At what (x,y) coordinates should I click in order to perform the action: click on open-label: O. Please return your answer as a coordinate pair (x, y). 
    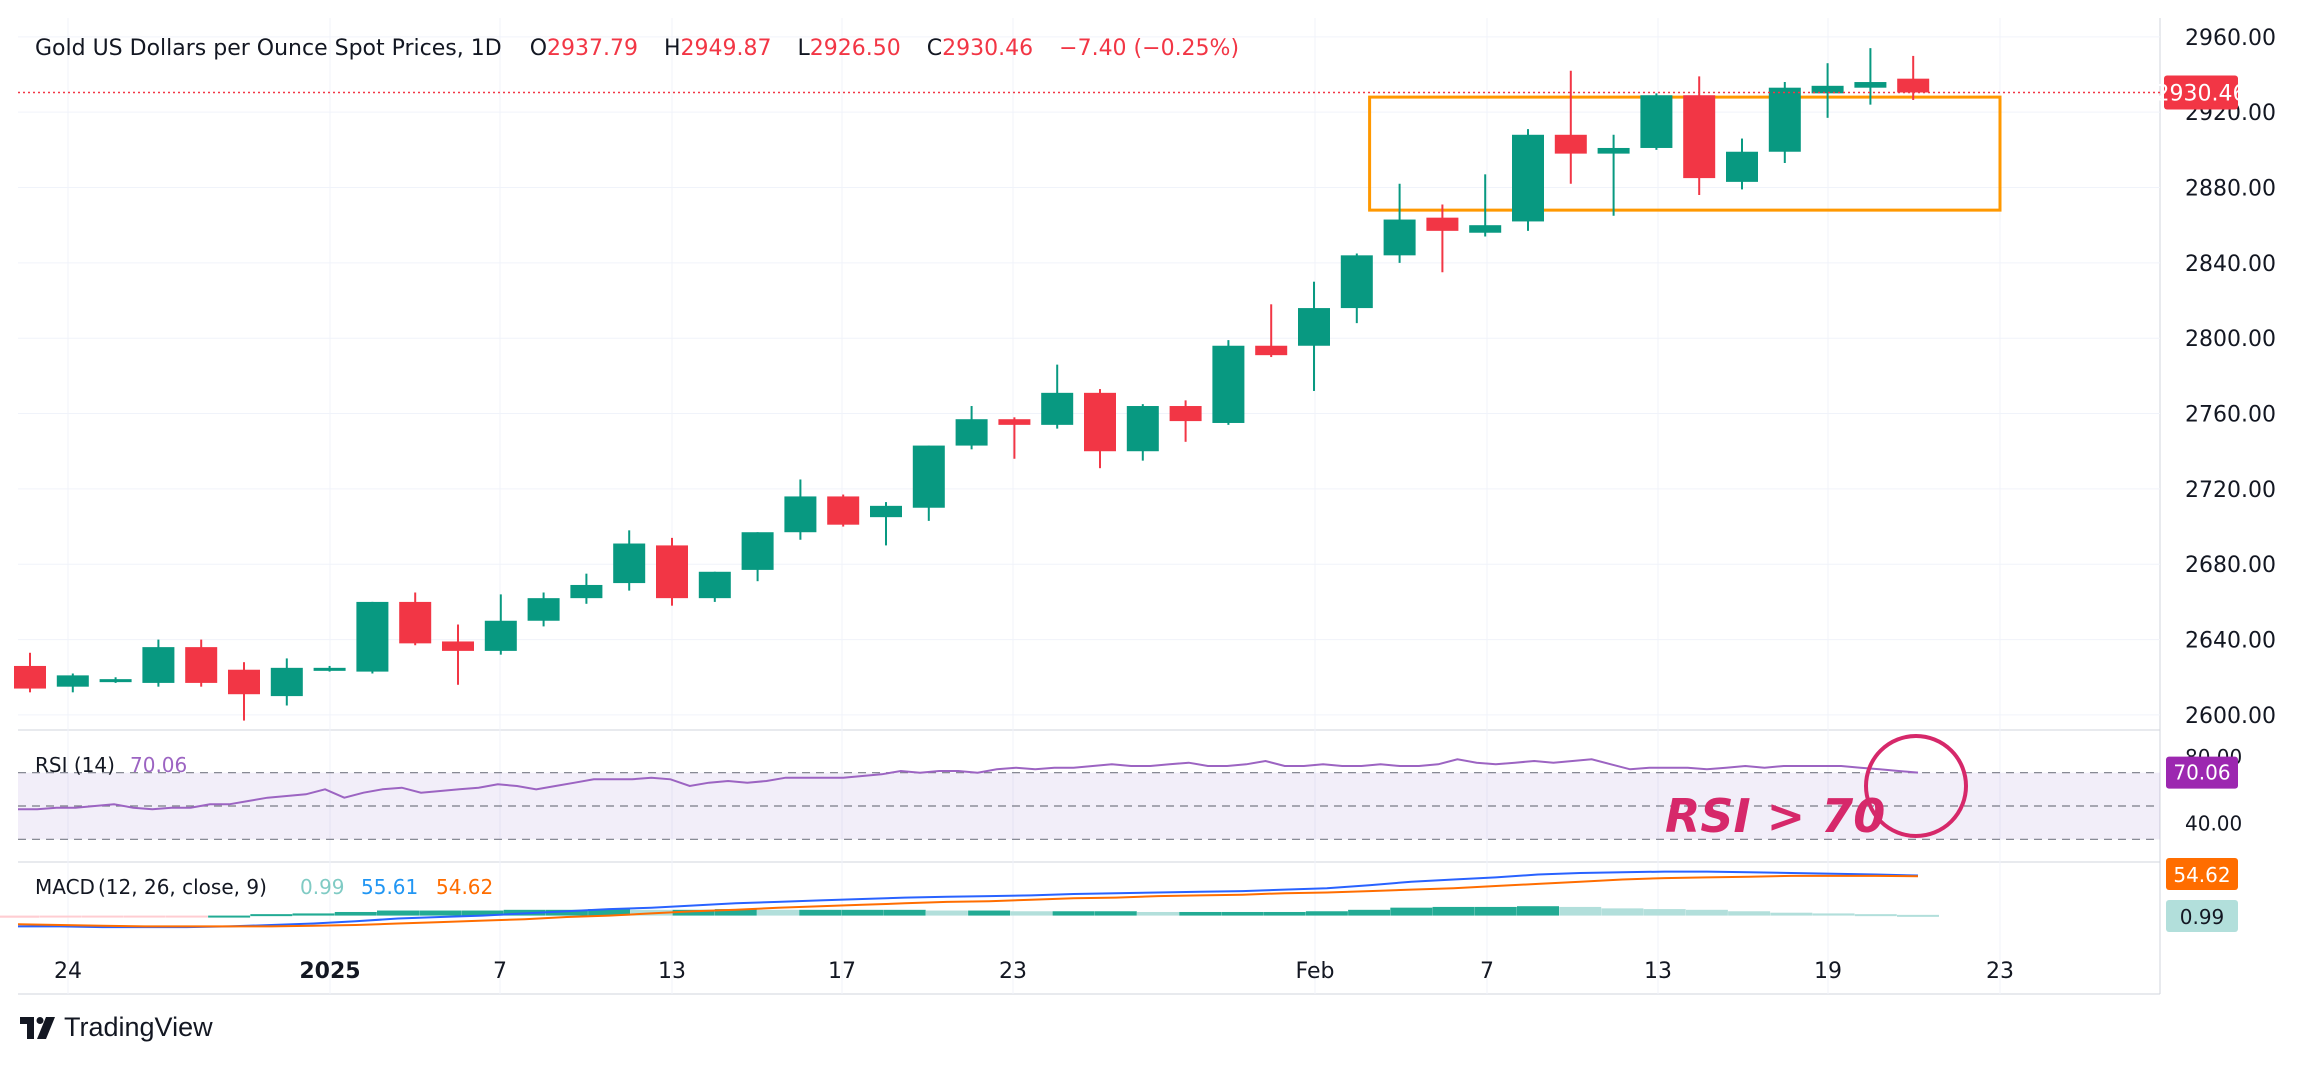
    Looking at the image, I should click on (538, 48).